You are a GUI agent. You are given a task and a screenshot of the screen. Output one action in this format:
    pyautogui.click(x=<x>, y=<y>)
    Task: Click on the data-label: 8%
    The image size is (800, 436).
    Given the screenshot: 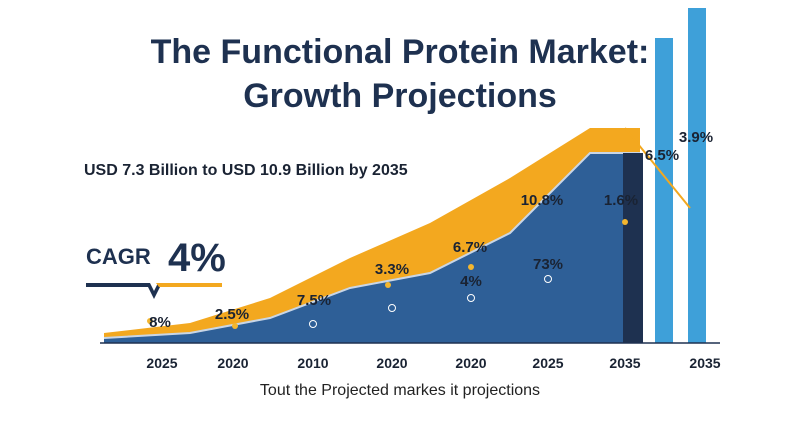 What is the action you would take?
    pyautogui.click(x=160, y=322)
    